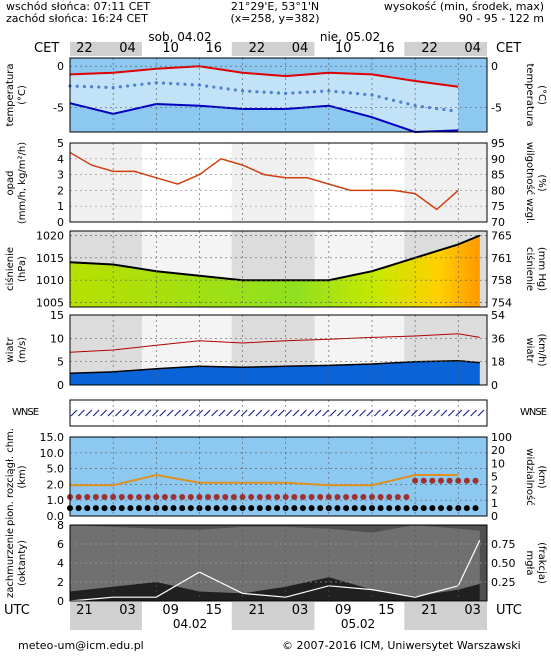  Describe the element at coordinates (264, 76) in the screenshot. I see `temp-max-line` at that location.